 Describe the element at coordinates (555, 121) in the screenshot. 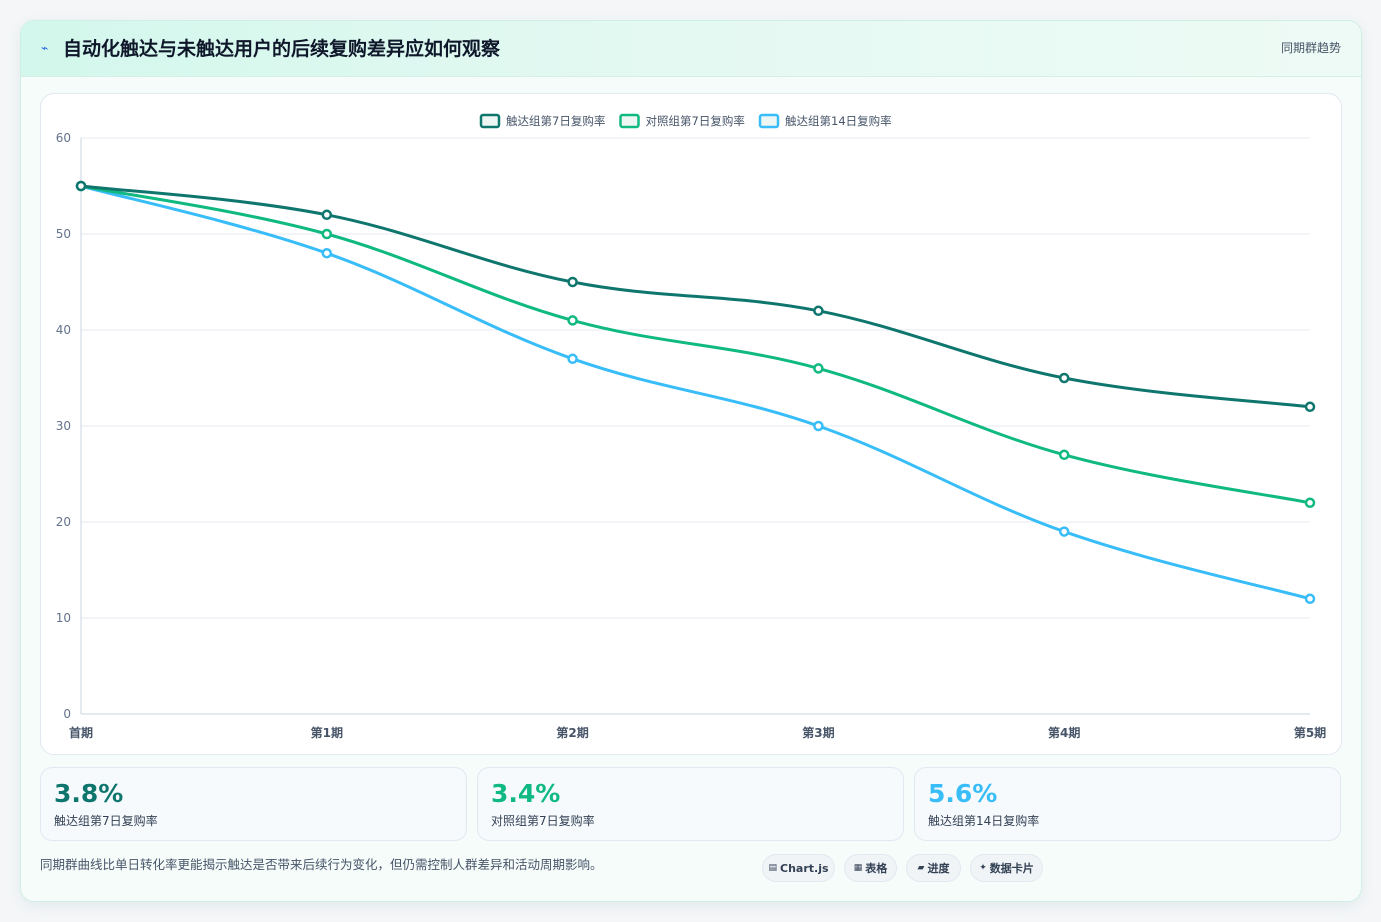

I see `legend-label: 触达组第7日复购率` at that location.